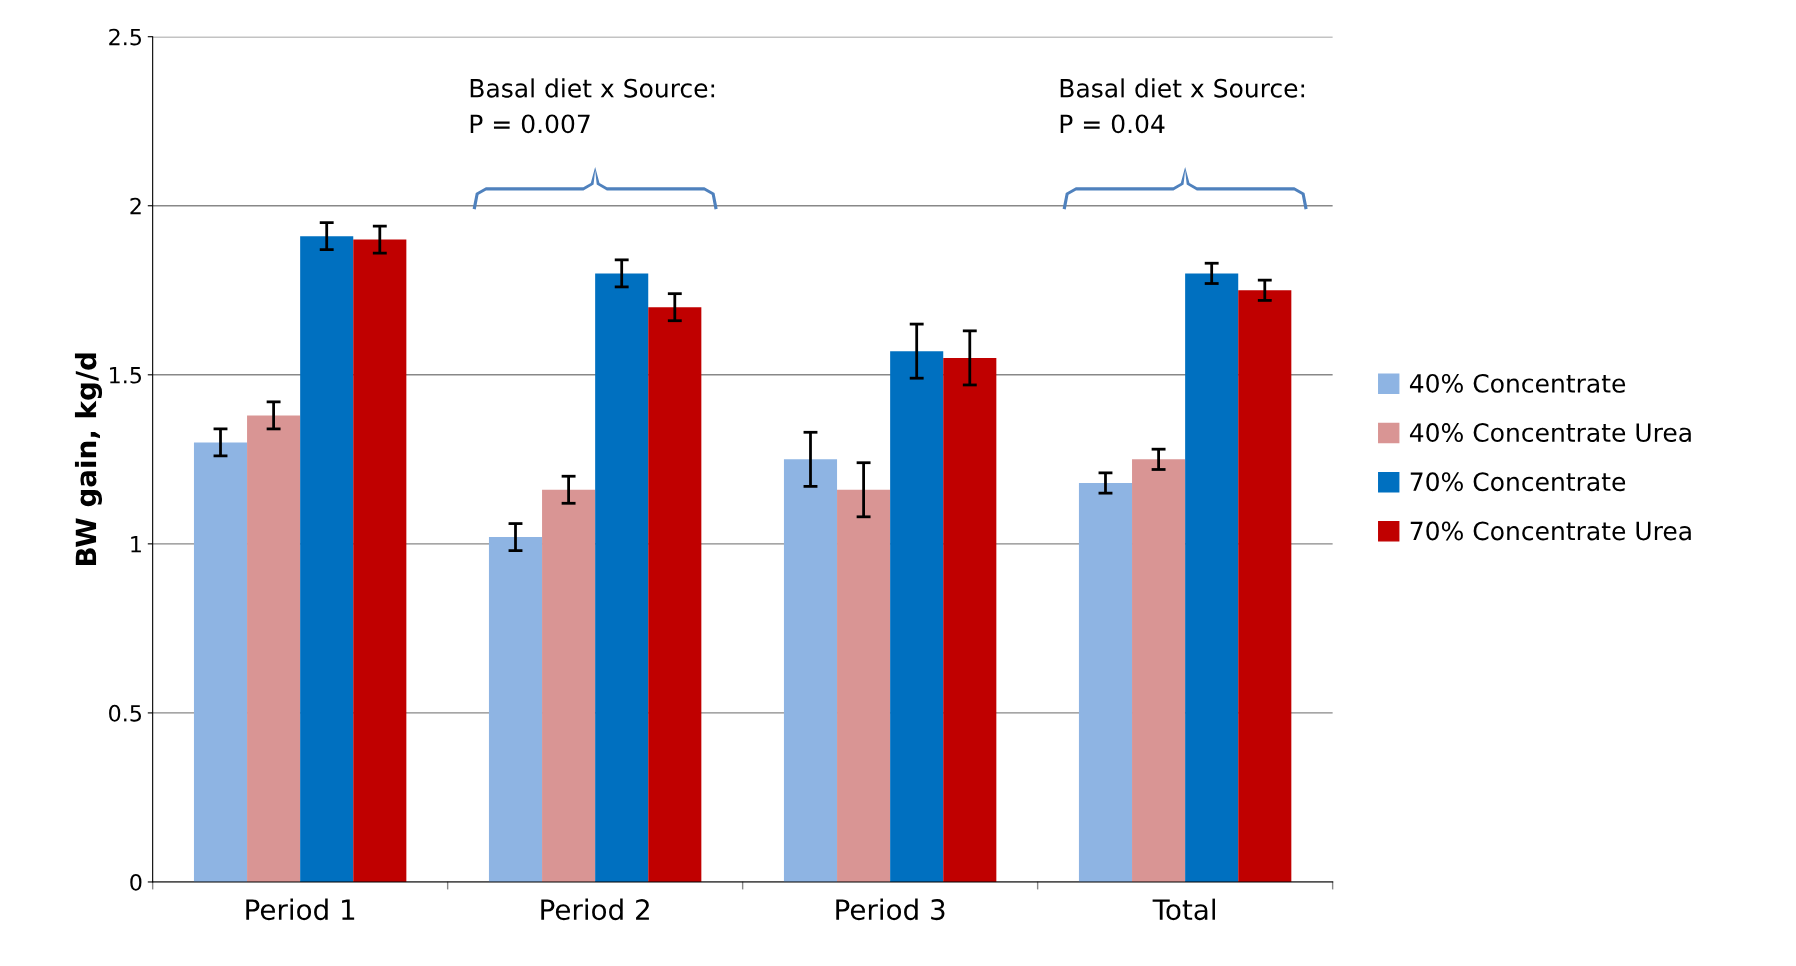 The height and width of the screenshot is (966, 1796). I want to click on legend-label: 40% Concentrate Urea, so click(1550, 432).